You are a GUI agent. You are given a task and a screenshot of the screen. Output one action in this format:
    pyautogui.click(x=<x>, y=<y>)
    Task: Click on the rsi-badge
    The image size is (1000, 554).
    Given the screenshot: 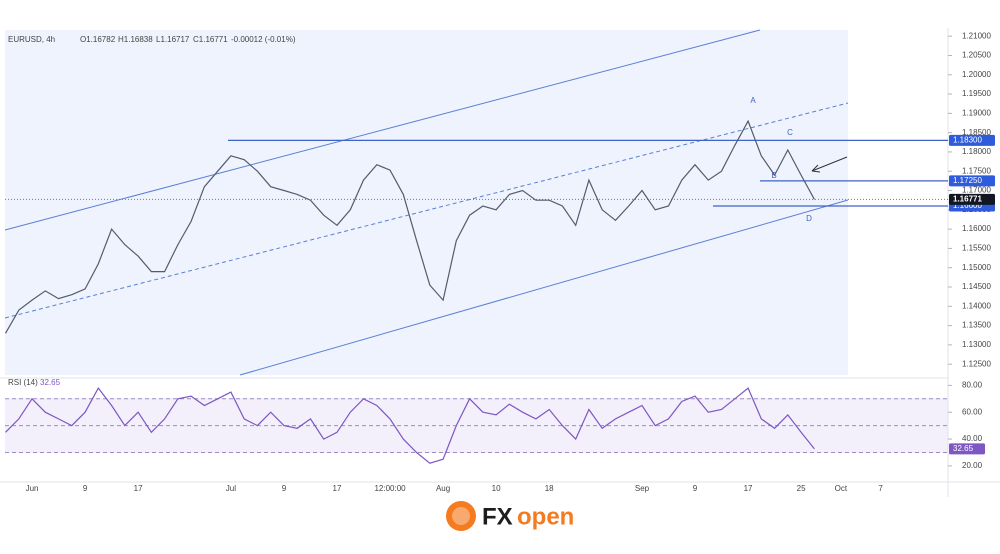 What is the action you would take?
    pyautogui.click(x=967, y=449)
    